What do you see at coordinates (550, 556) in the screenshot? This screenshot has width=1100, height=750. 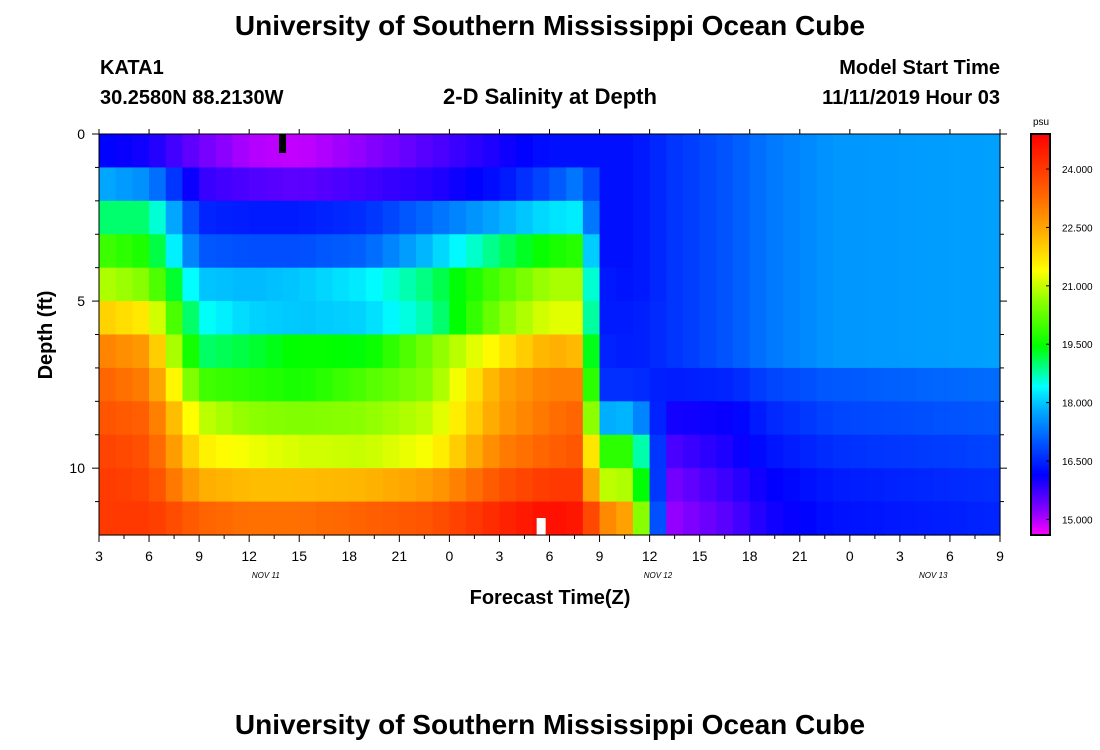 I see `x-tick-label: 6` at bounding box center [550, 556].